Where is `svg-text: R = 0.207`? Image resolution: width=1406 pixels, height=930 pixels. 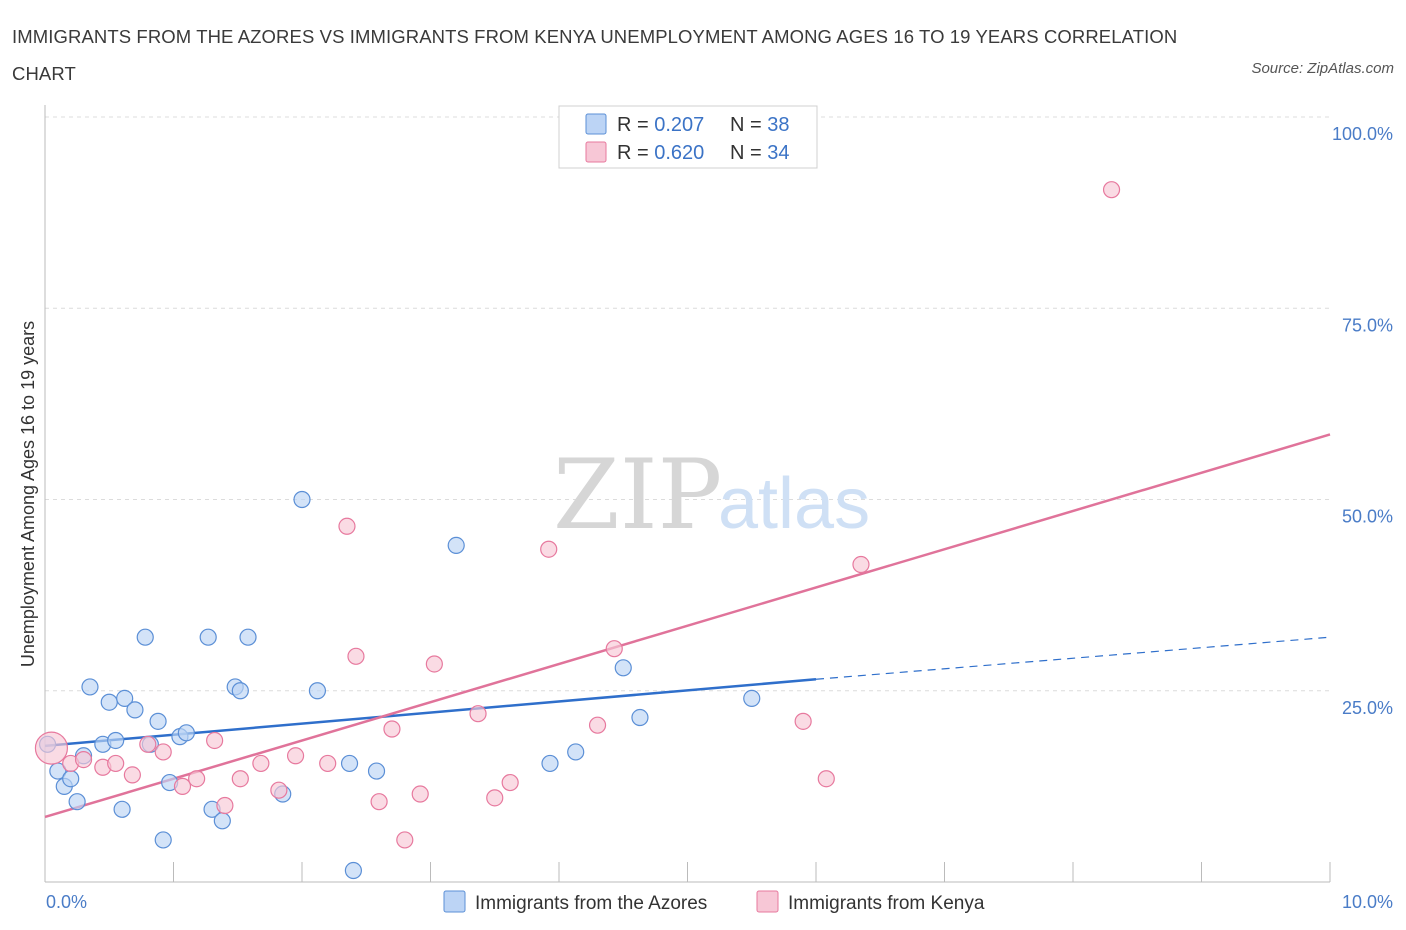 svg-text: R = 0.207 is located at coordinates (660, 125).